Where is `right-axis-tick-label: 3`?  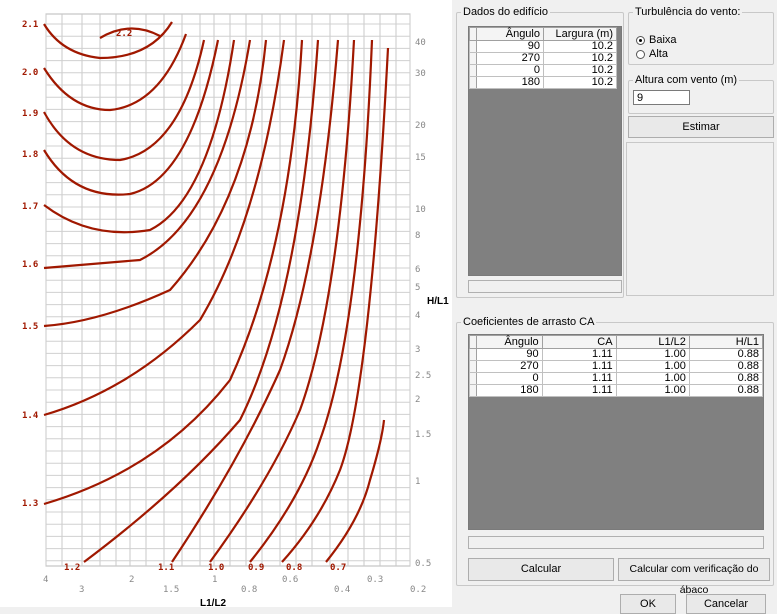 right-axis-tick-label: 3 is located at coordinates (417, 350).